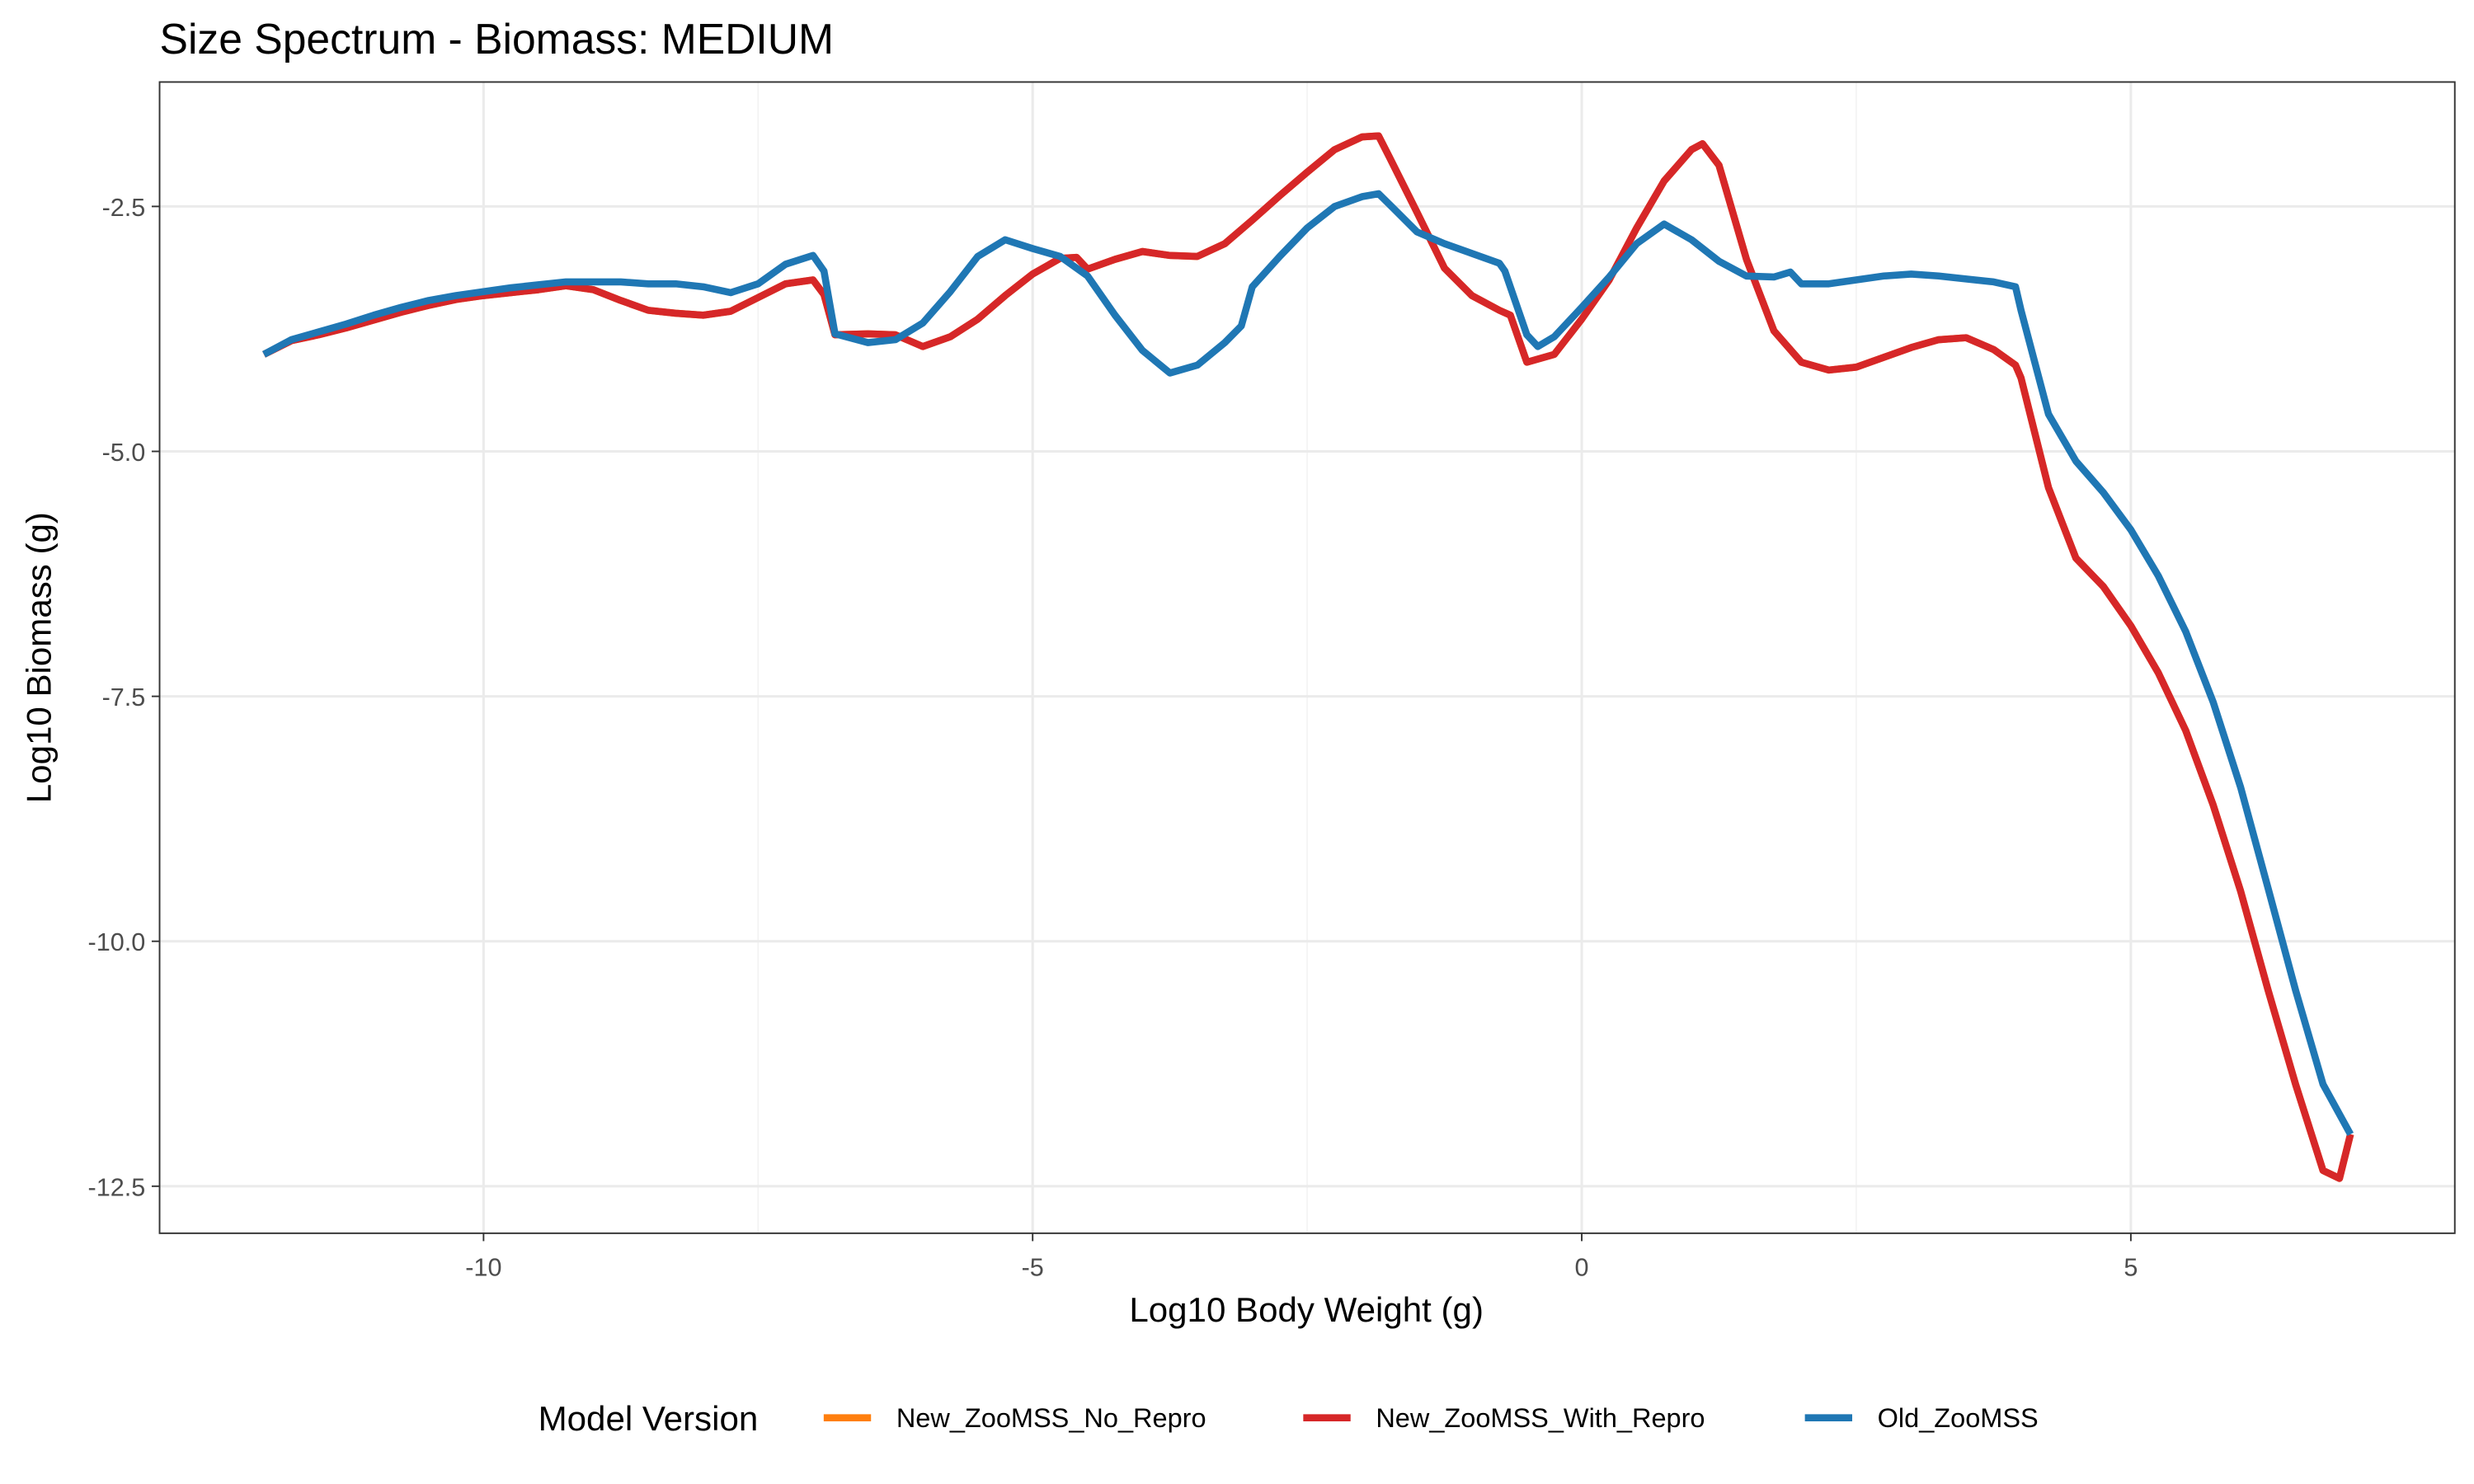 This screenshot has width=2474, height=1484. I want to click on x-tick-label: -5, so click(1033, 1268).